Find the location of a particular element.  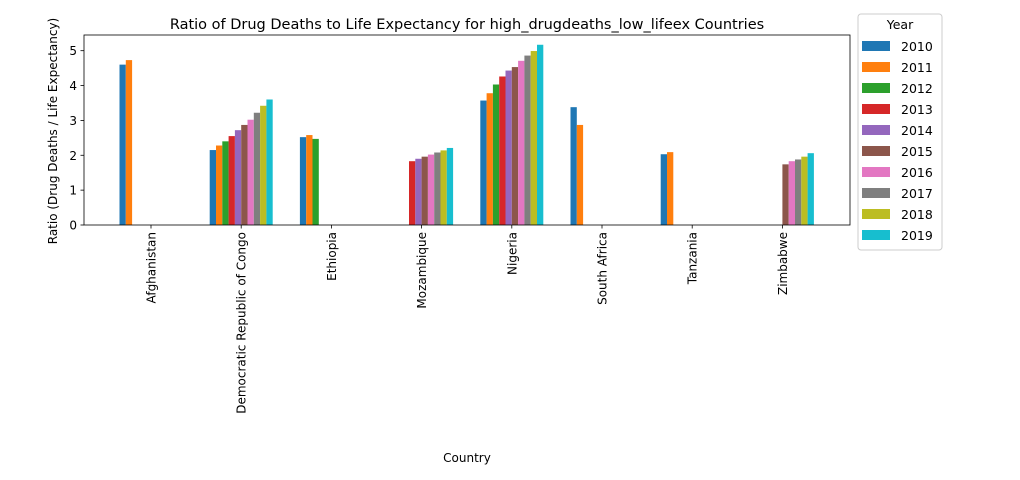

legend-label-2013: 2013 is located at coordinates (917, 109).